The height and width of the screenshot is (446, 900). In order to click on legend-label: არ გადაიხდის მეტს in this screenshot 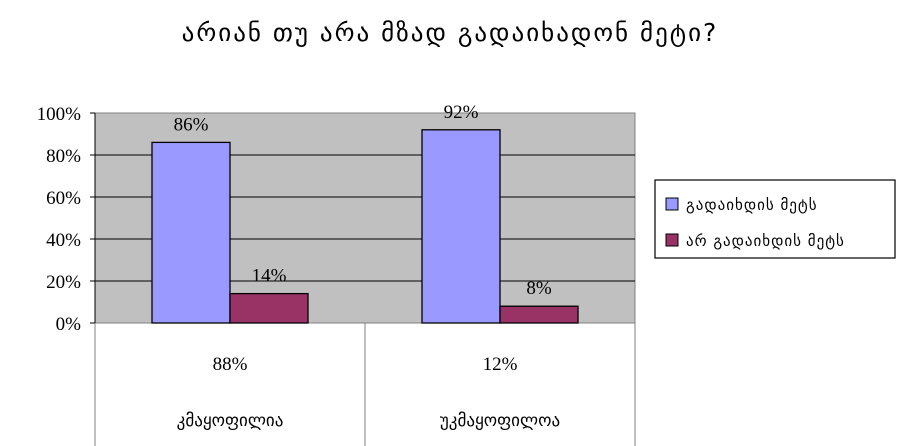, I will do `click(765, 241)`.